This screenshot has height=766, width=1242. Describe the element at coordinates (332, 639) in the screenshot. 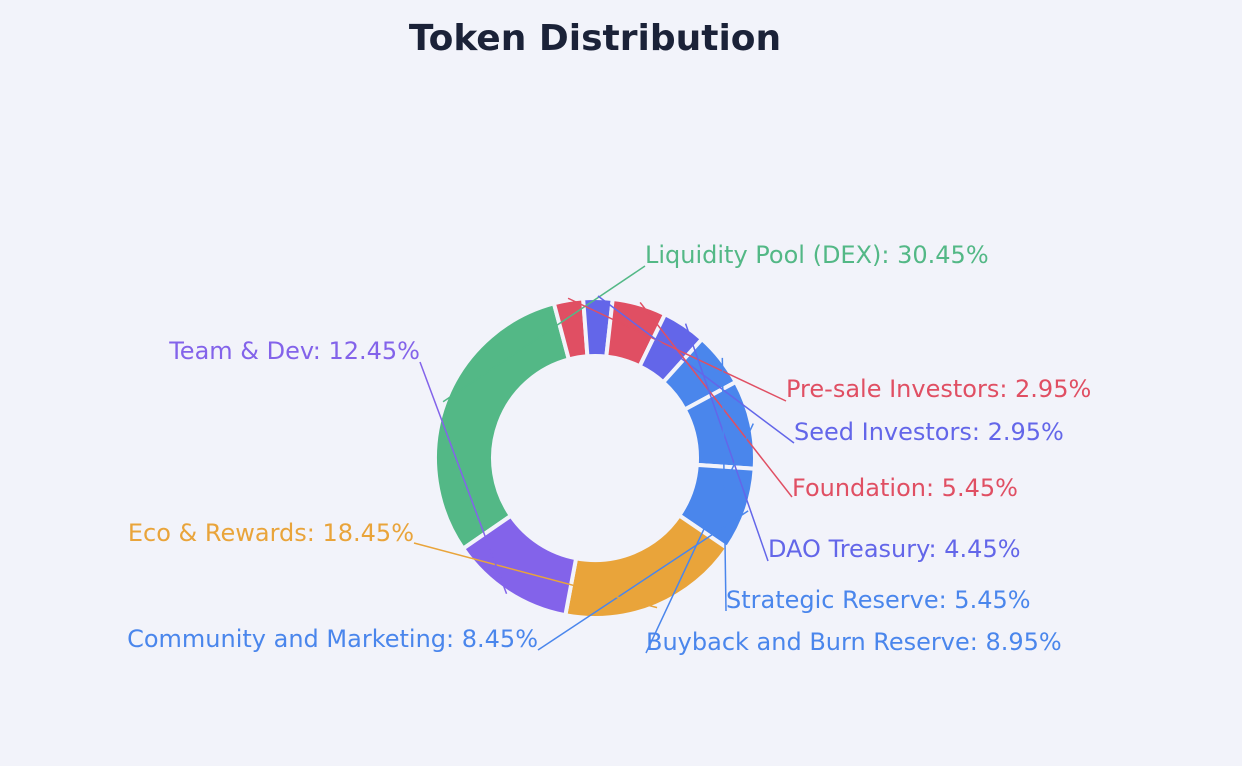

I see `slice-label: Community and Marketing: 8.45%` at that location.